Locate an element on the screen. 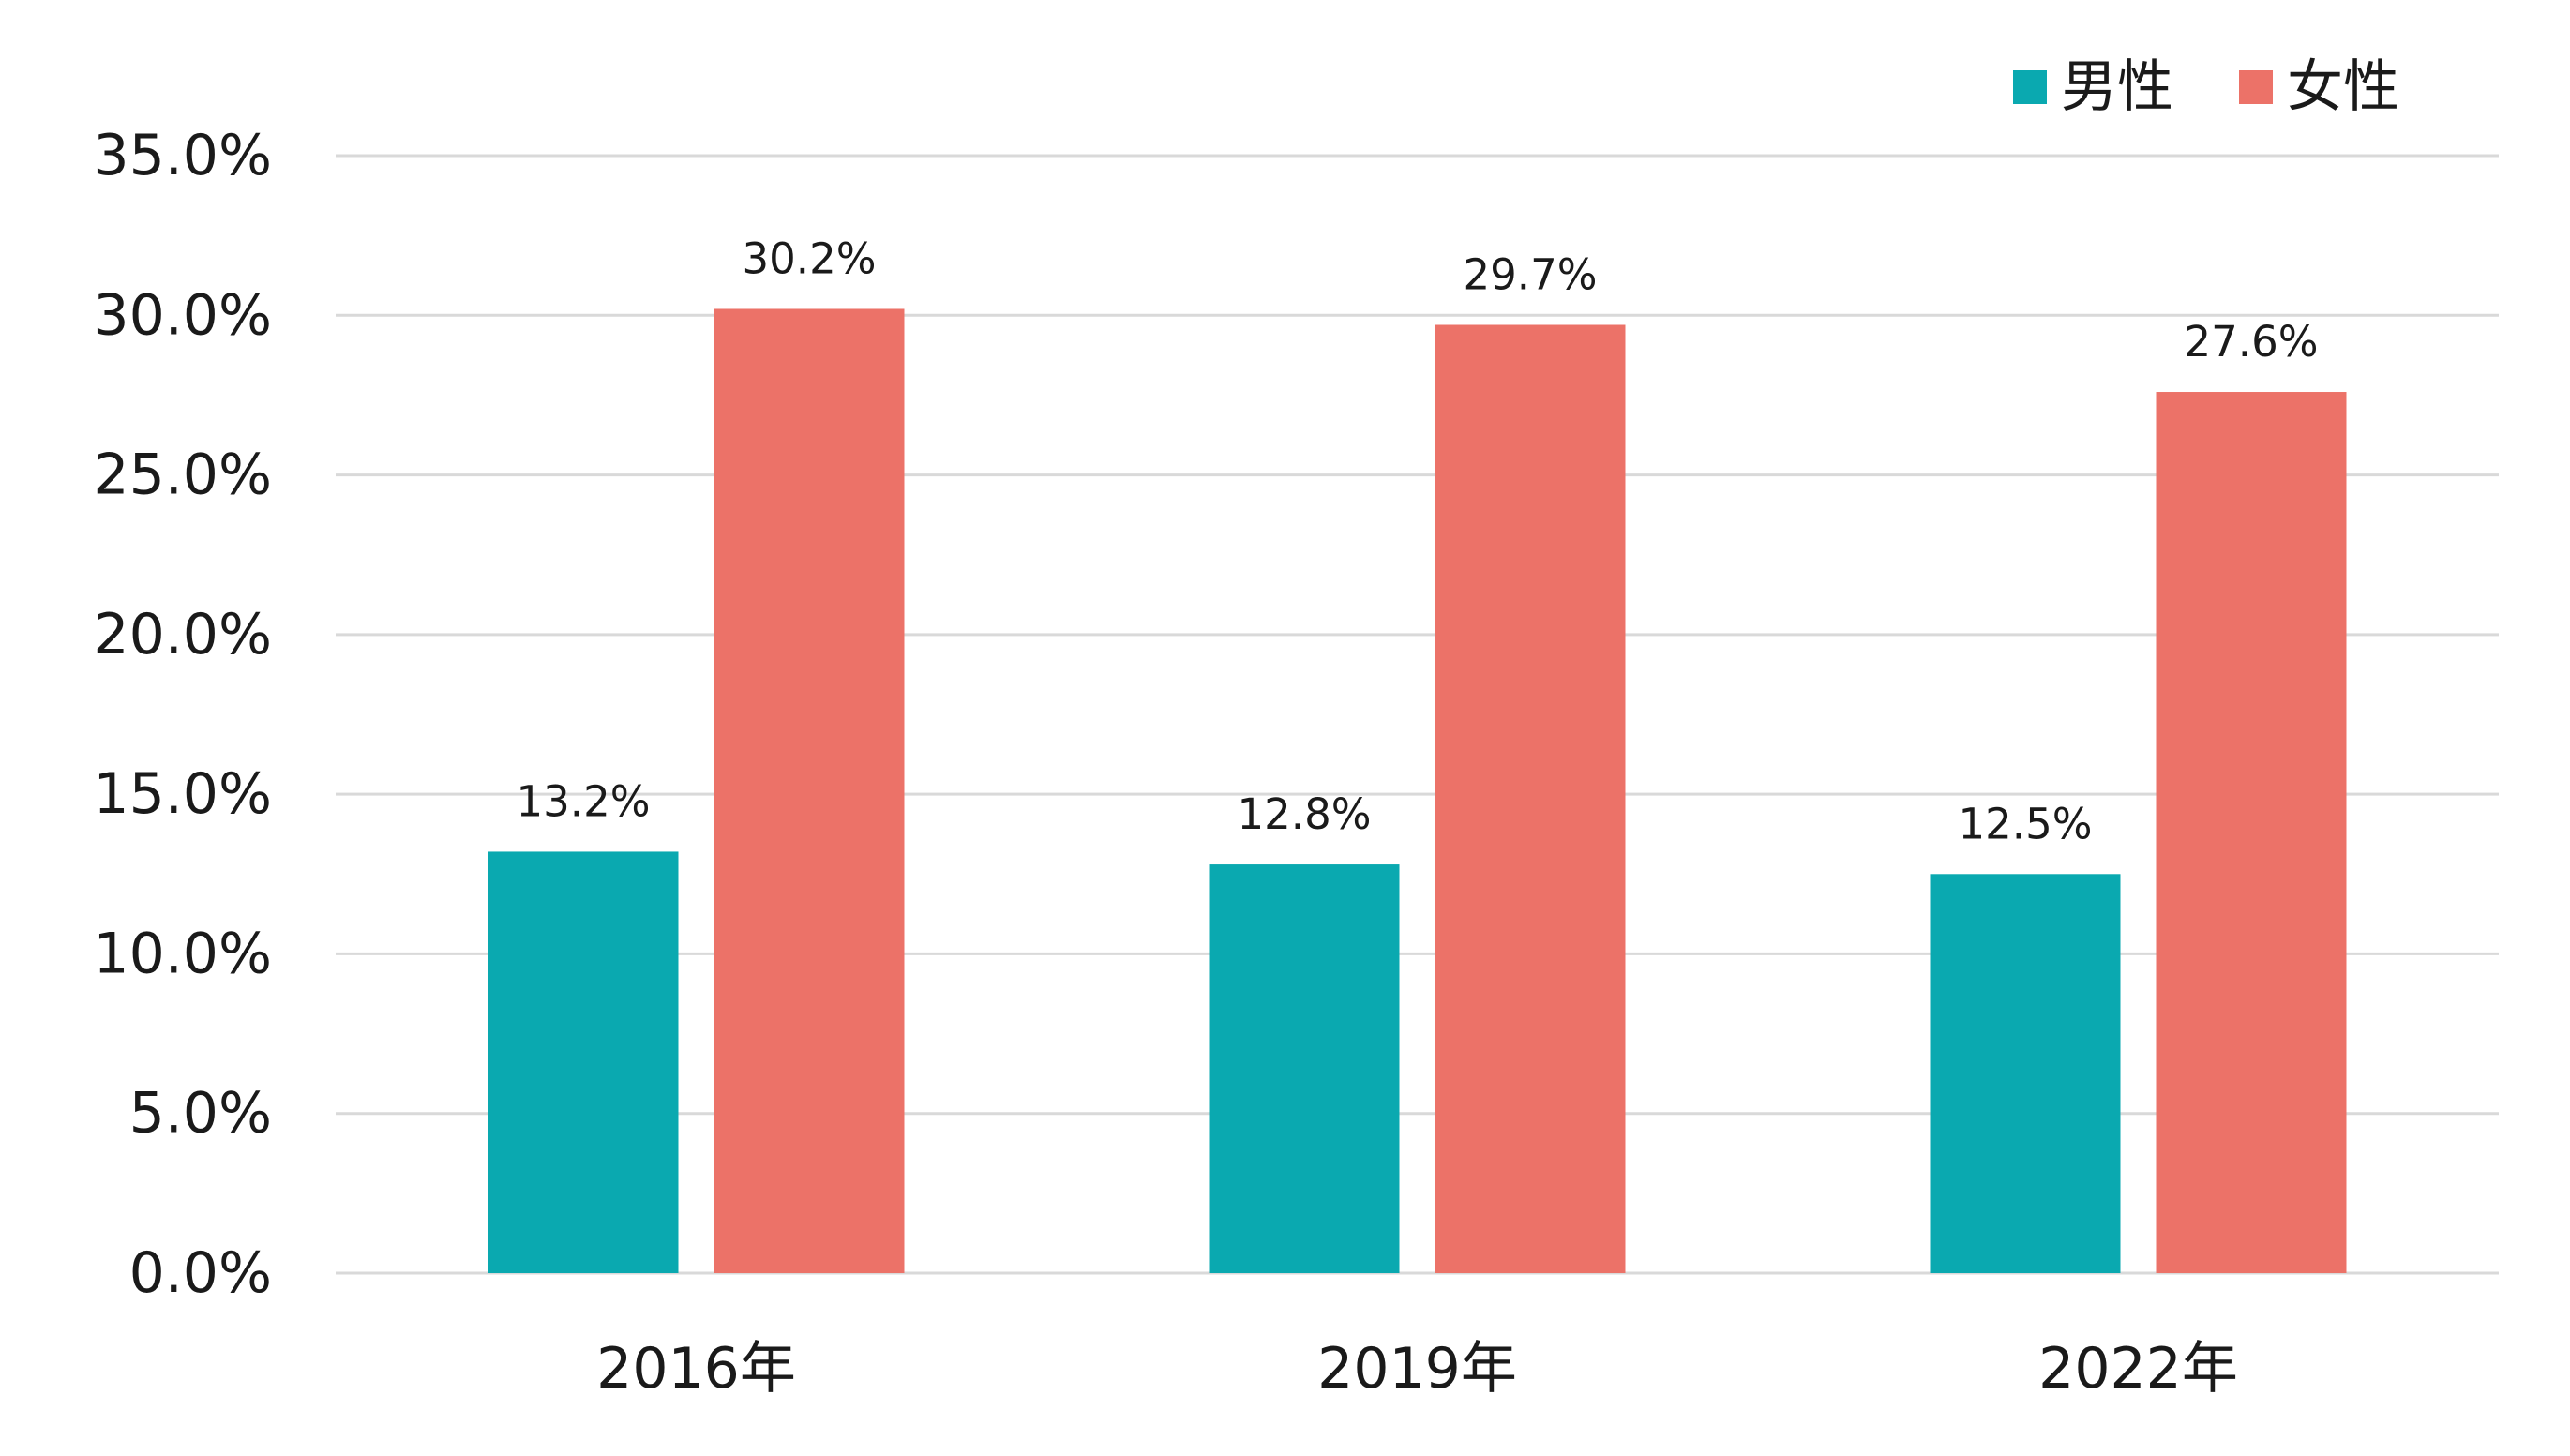  x-tick-label: 2019年 is located at coordinates (1417, 1369).